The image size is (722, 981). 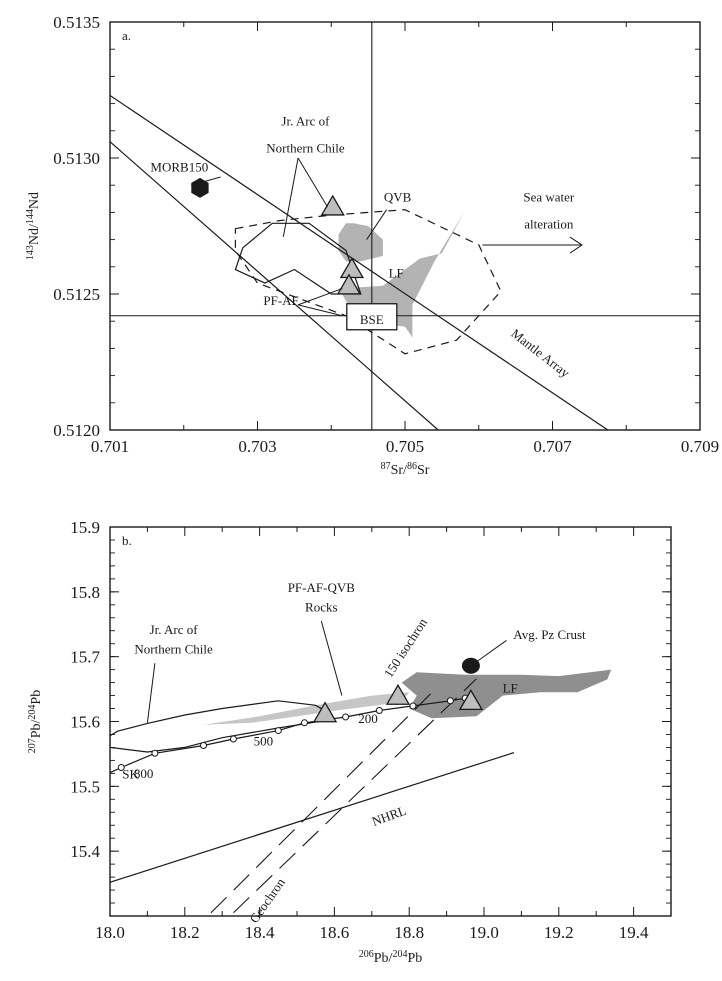 What do you see at coordinates (200, 187) in the screenshot?
I see `morb150-marker` at bounding box center [200, 187].